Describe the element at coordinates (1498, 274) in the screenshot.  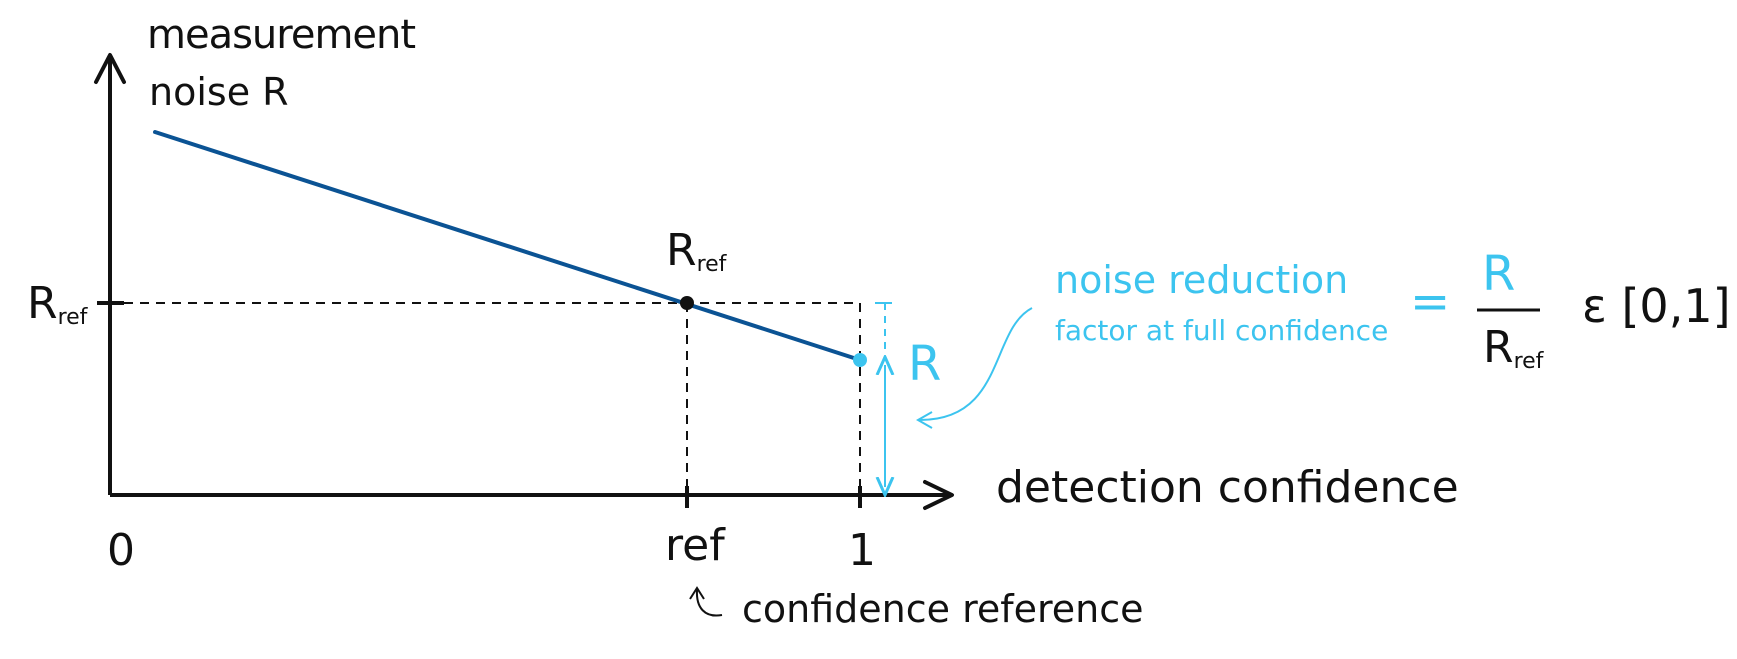
I see `fraction-numerator: R` at that location.